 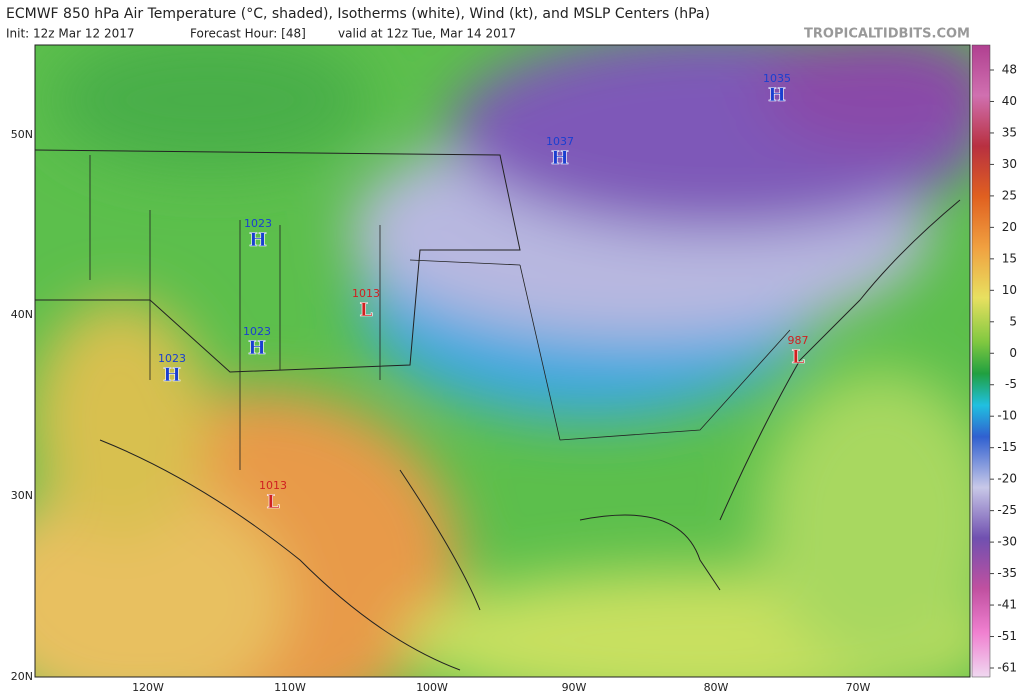 I want to click on colorbar-label: -61, so click(x=1007, y=668).